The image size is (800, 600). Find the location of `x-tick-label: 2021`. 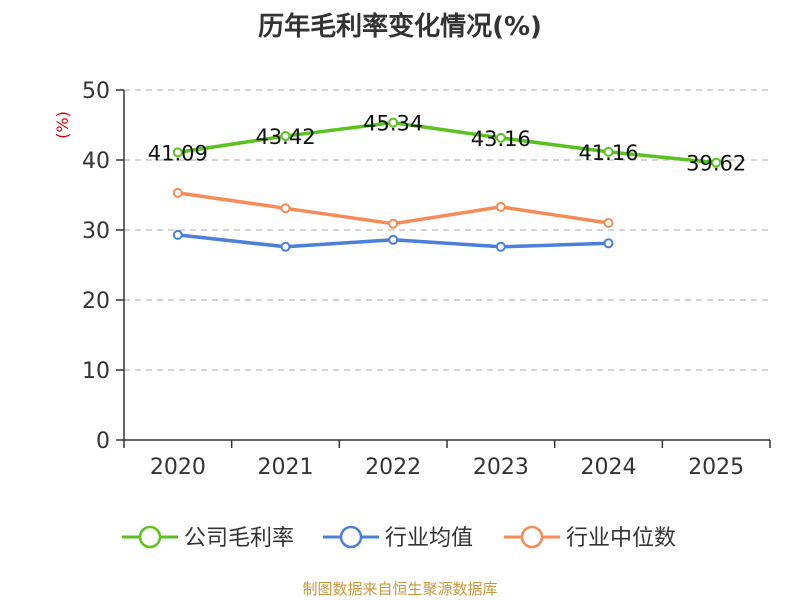

x-tick-label: 2021 is located at coordinates (286, 467).